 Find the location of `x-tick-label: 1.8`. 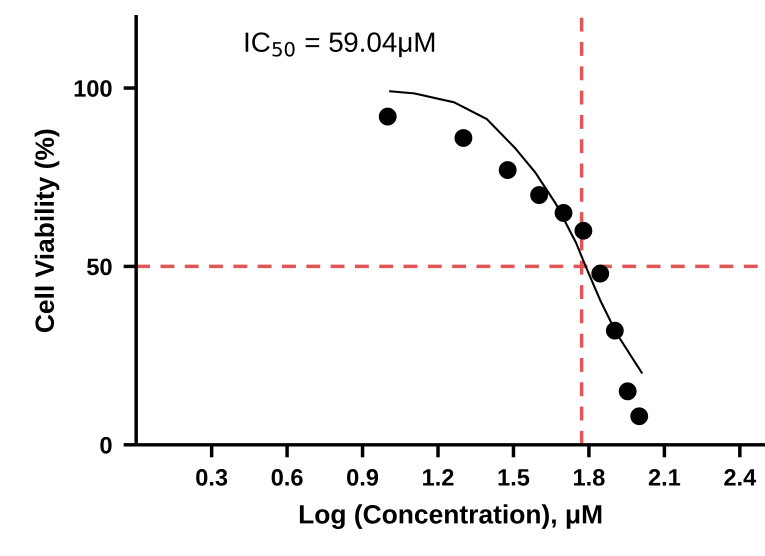

x-tick-label: 1.8 is located at coordinates (589, 477).